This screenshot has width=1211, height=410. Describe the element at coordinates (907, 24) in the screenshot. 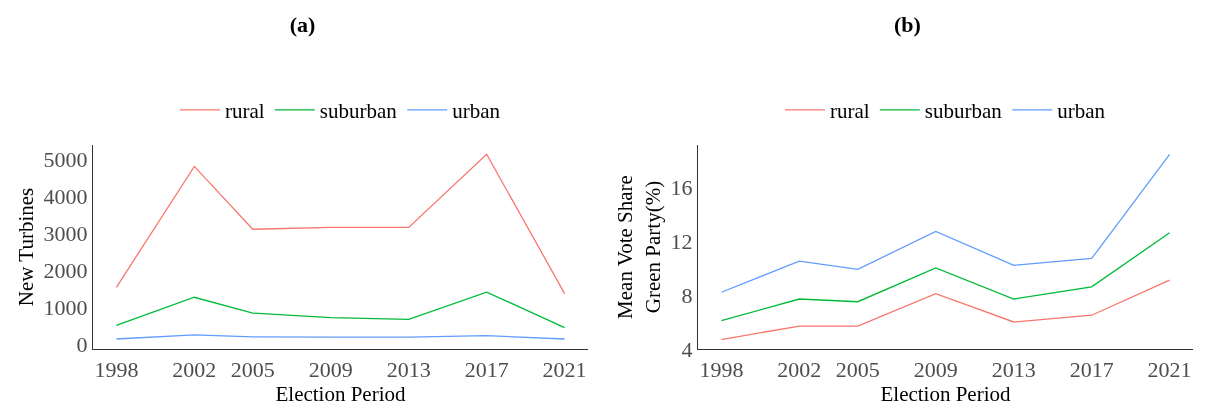

I see `chart-title: (b)` at that location.